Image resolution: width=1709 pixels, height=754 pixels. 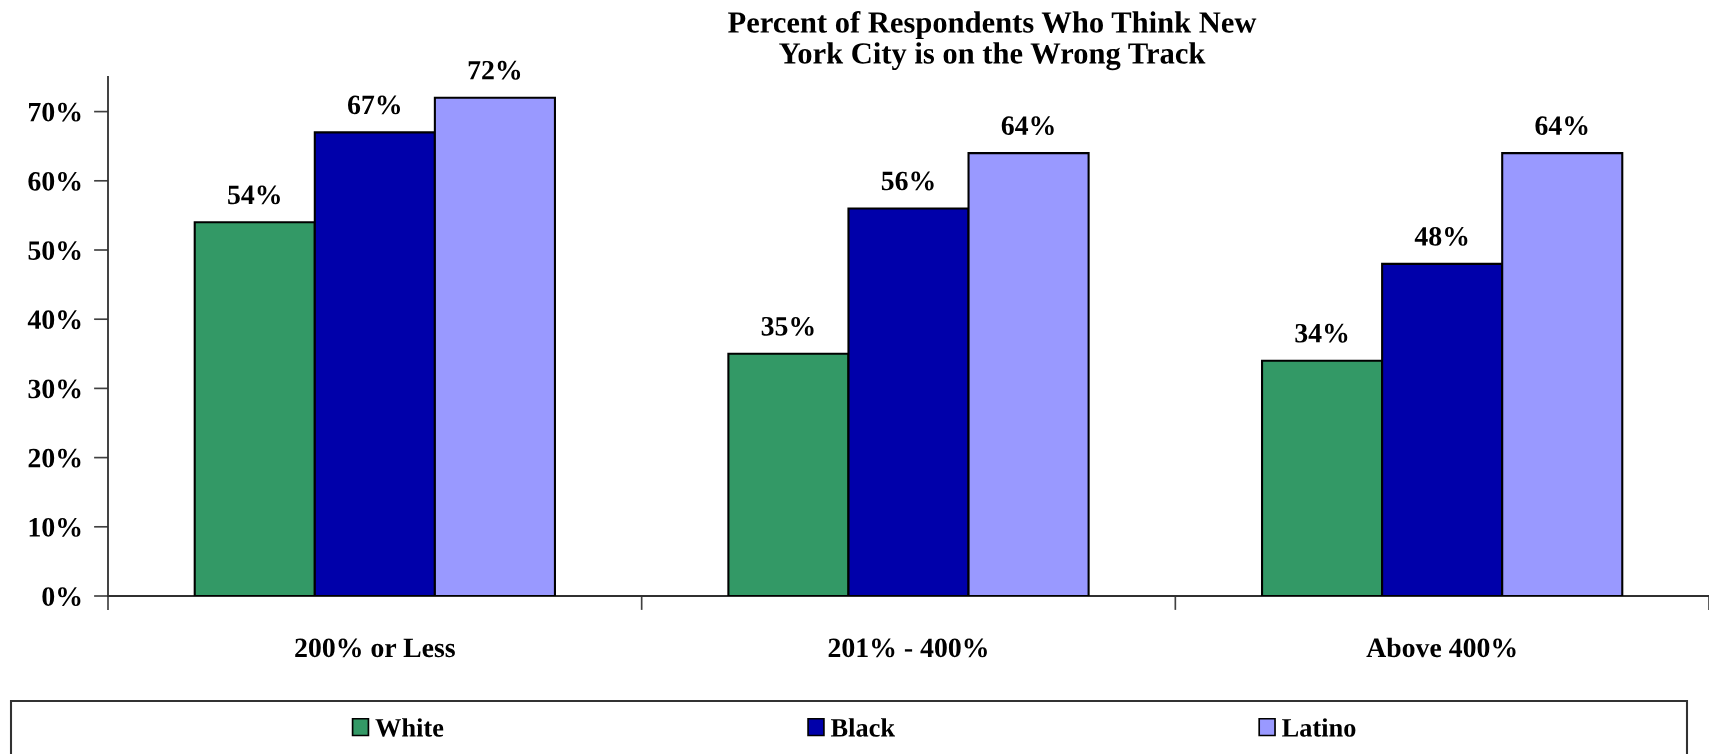 I want to click on y-tick-label: 30%, so click(x=54, y=389).